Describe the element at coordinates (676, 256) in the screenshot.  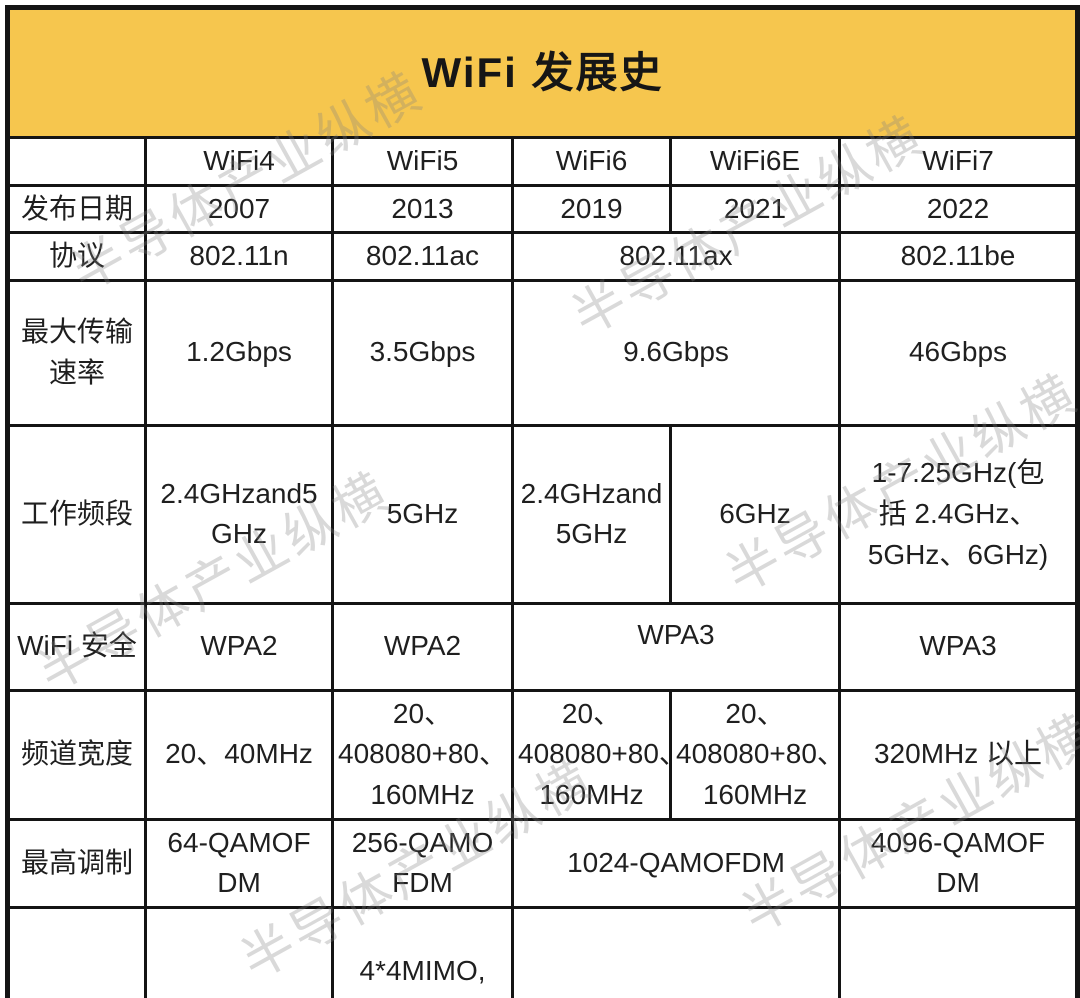
I see `cell-protocol-wifi6-6e: 802.11ax` at that location.